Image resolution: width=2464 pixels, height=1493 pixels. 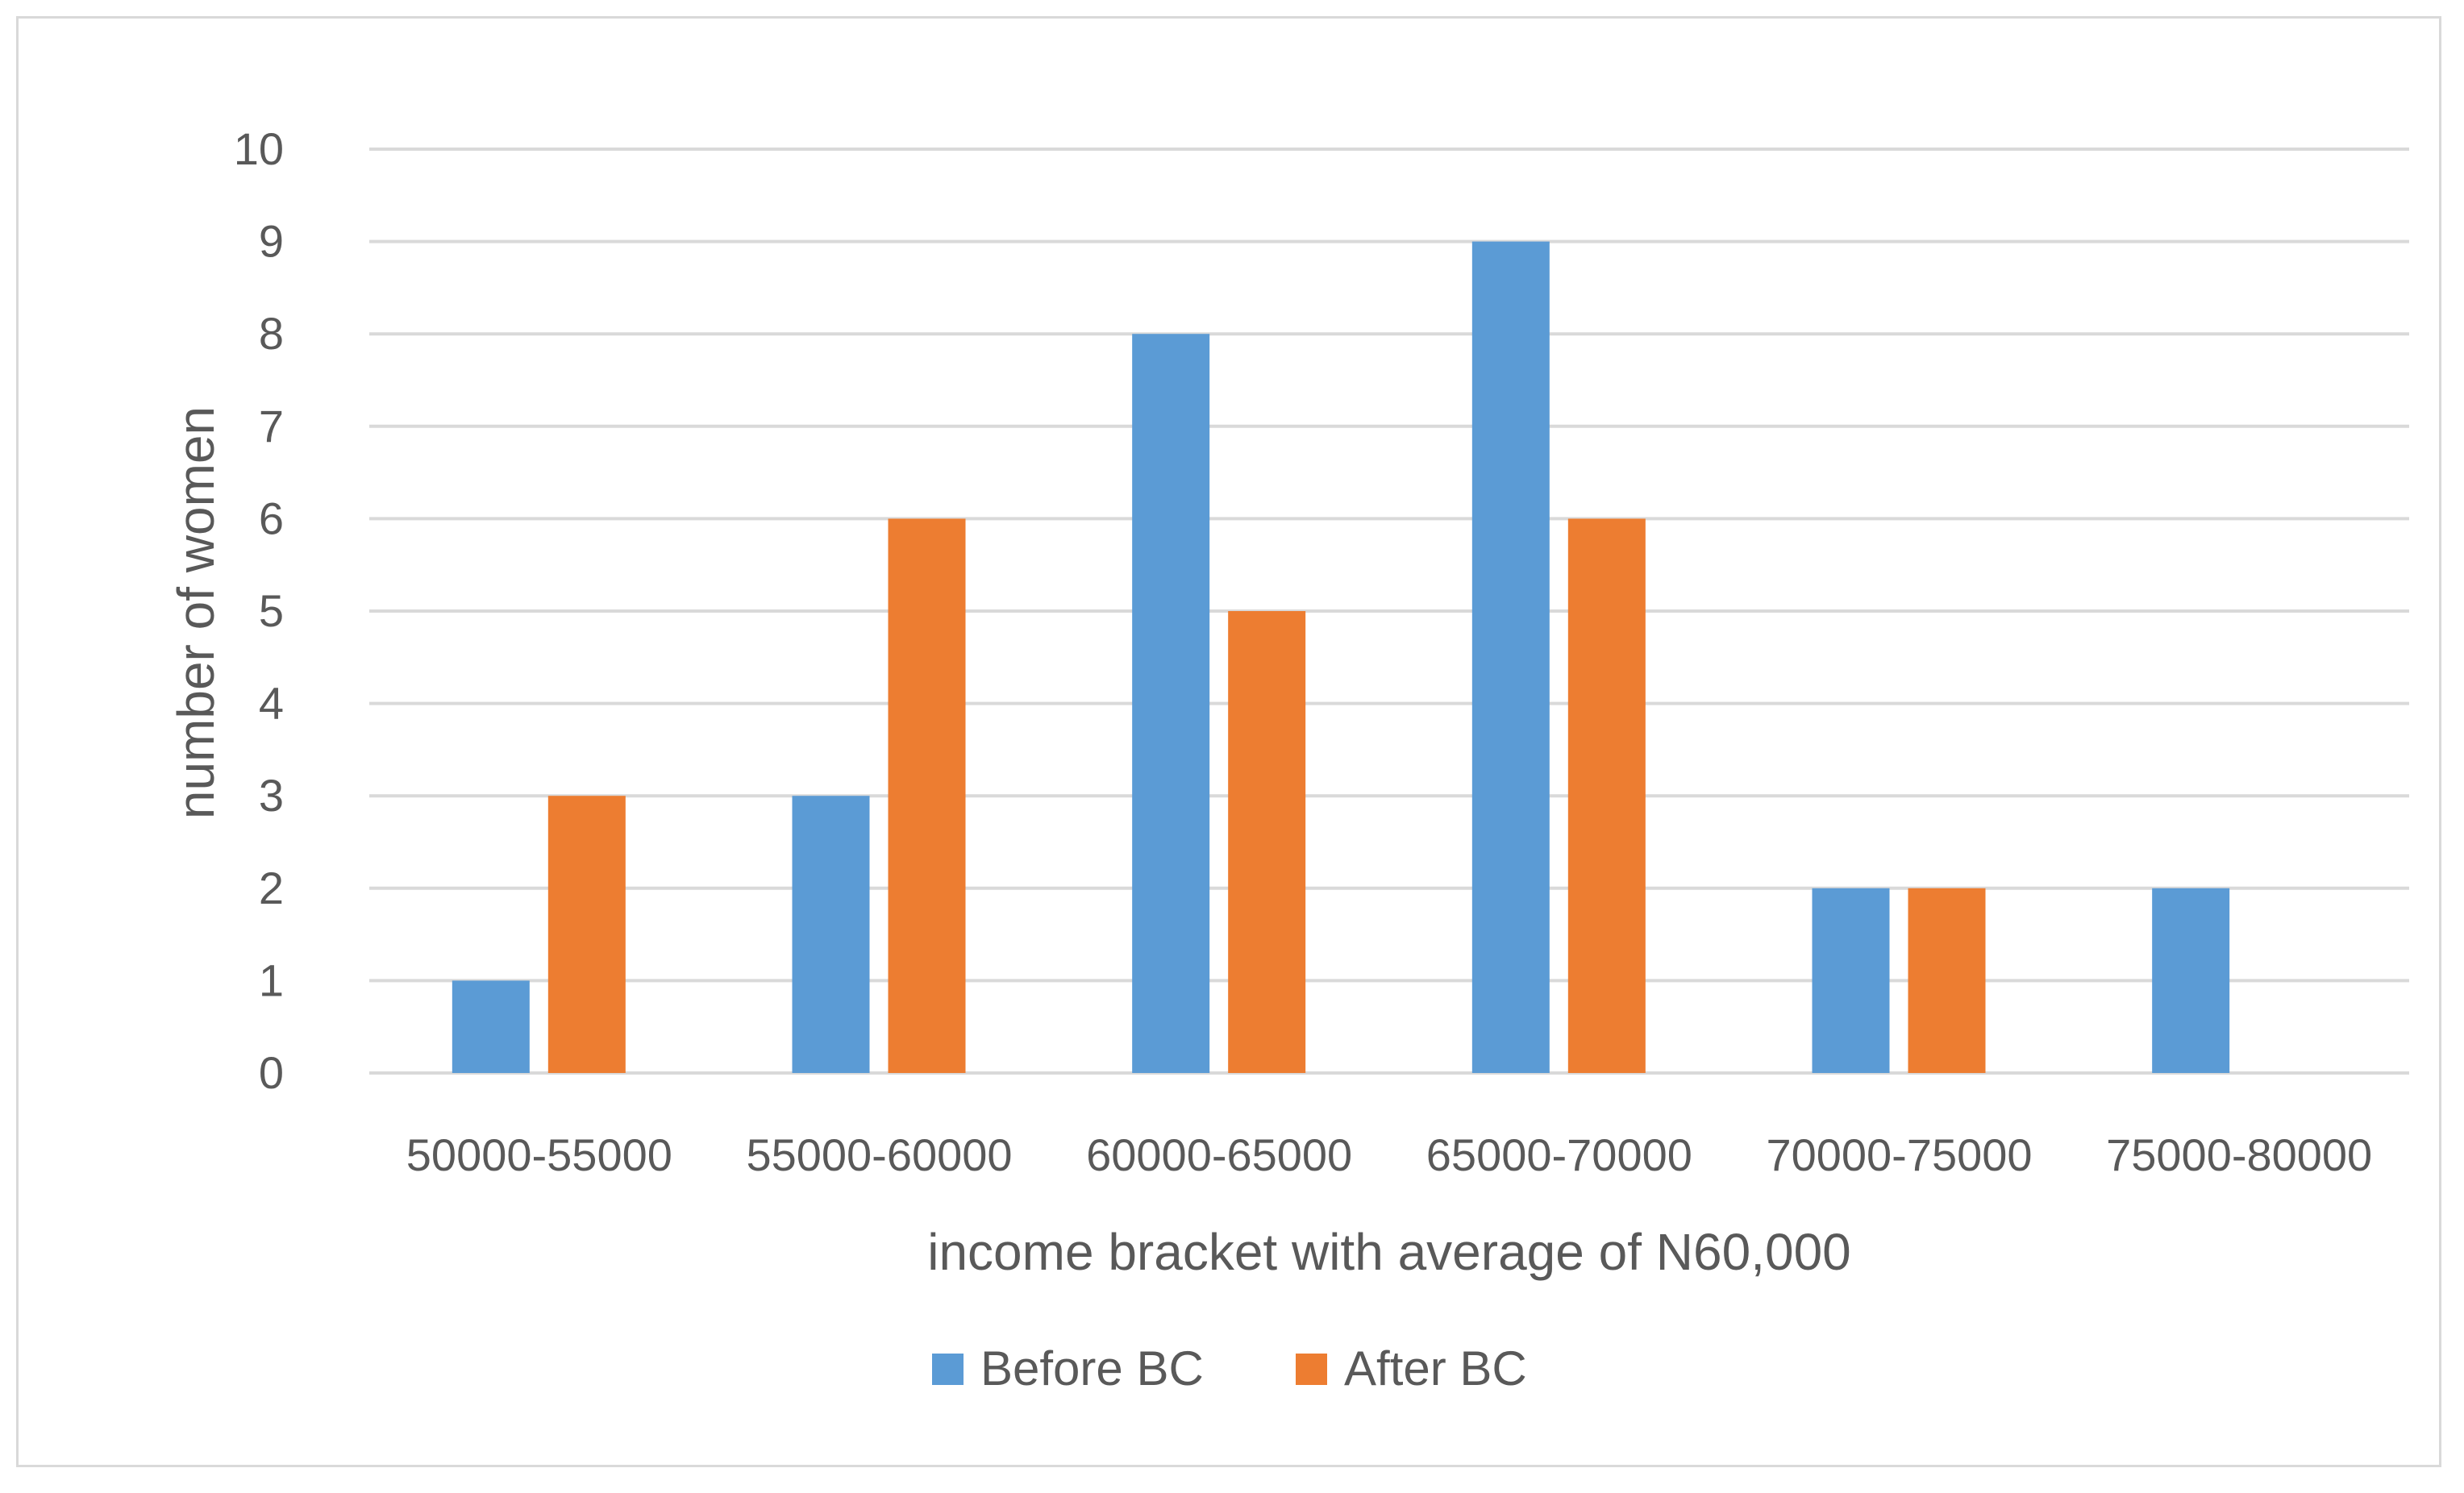 What do you see at coordinates (539, 1154) in the screenshot?
I see `x-tick-label: 50000-55000` at bounding box center [539, 1154].